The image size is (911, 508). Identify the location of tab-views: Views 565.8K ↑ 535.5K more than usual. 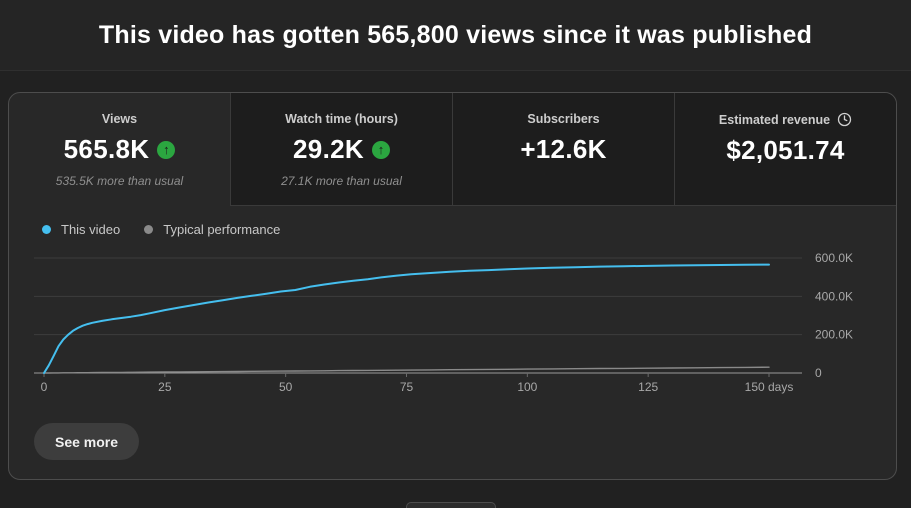
(119, 149).